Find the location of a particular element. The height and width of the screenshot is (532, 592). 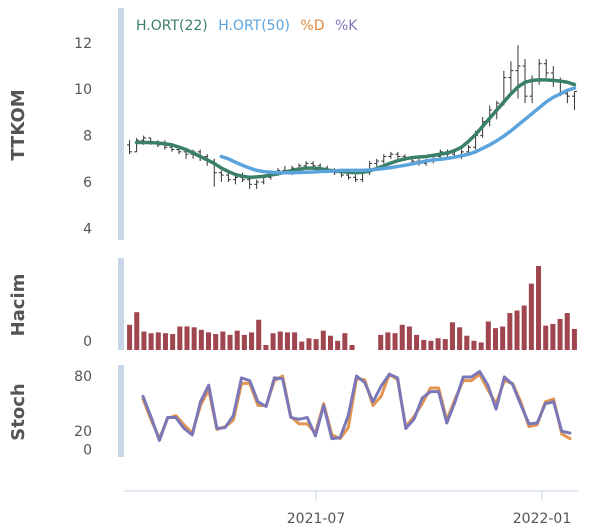

stoch-panel is located at coordinates (121, 411).